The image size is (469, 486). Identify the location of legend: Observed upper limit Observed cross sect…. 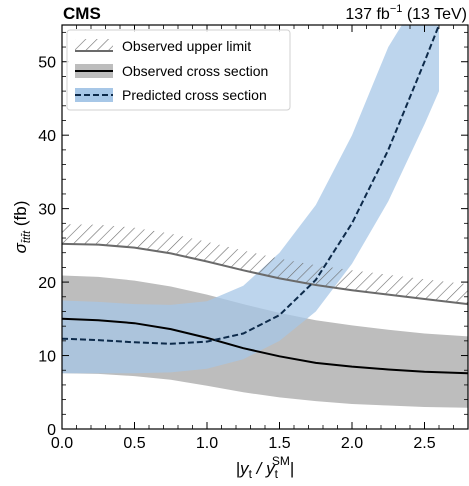
(178, 70).